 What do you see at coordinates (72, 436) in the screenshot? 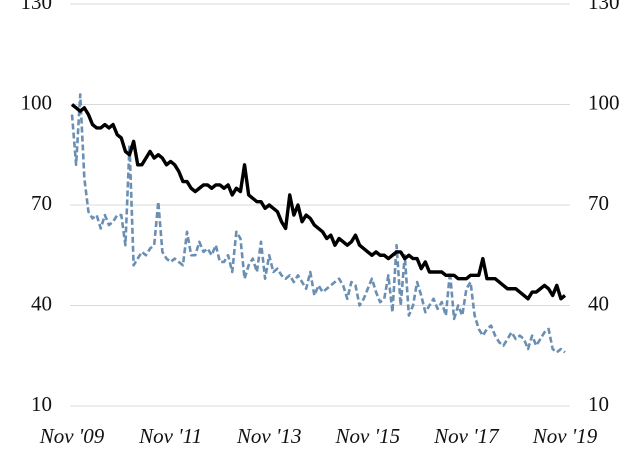
I see `x-tick-label: Nov '09` at bounding box center [72, 436].